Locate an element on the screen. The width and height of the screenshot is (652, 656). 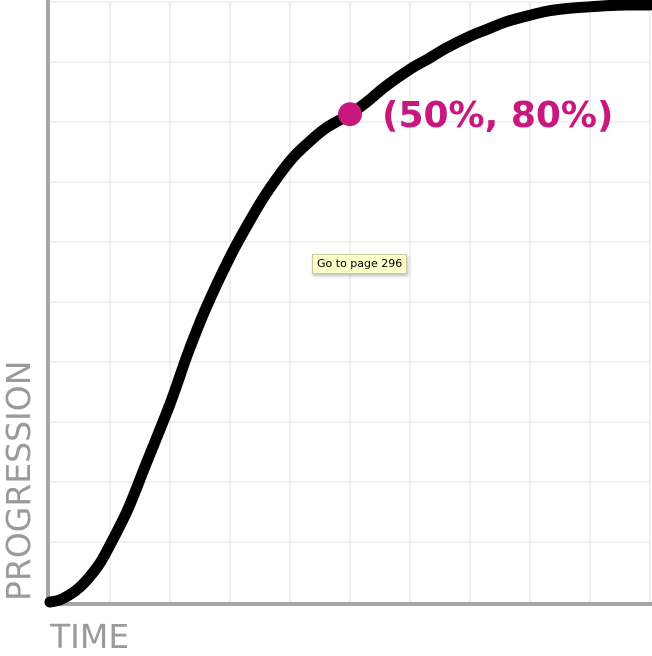
annotation-group: (50%, 80%) is located at coordinates (475, 115).